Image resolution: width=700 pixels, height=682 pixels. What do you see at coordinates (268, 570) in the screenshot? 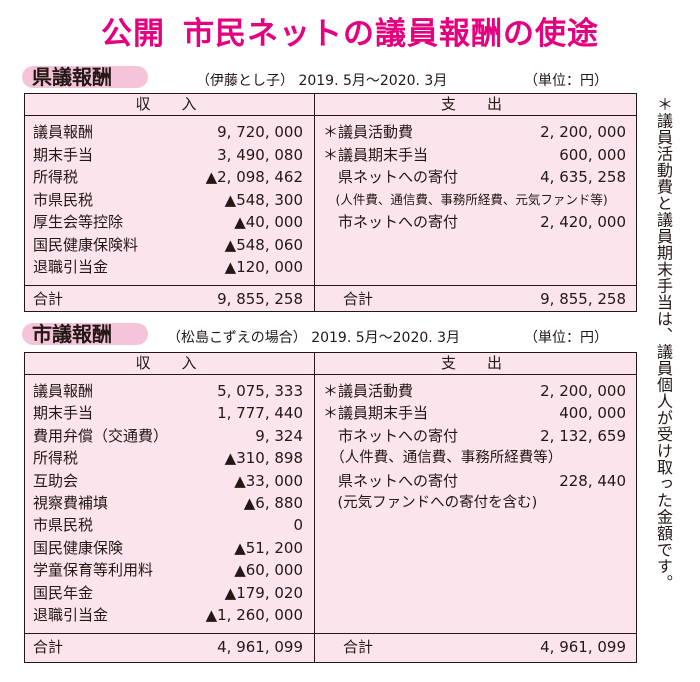
I see `income-item-value: ▲60, 000` at bounding box center [268, 570].